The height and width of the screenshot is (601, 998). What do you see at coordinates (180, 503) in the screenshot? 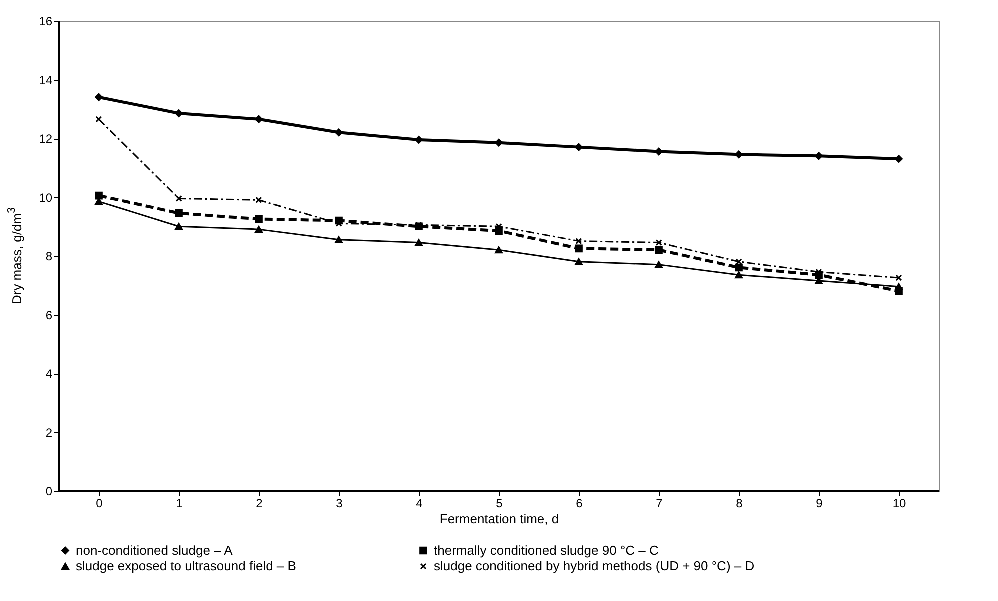
I see `x-tick-label: 1` at bounding box center [180, 503].